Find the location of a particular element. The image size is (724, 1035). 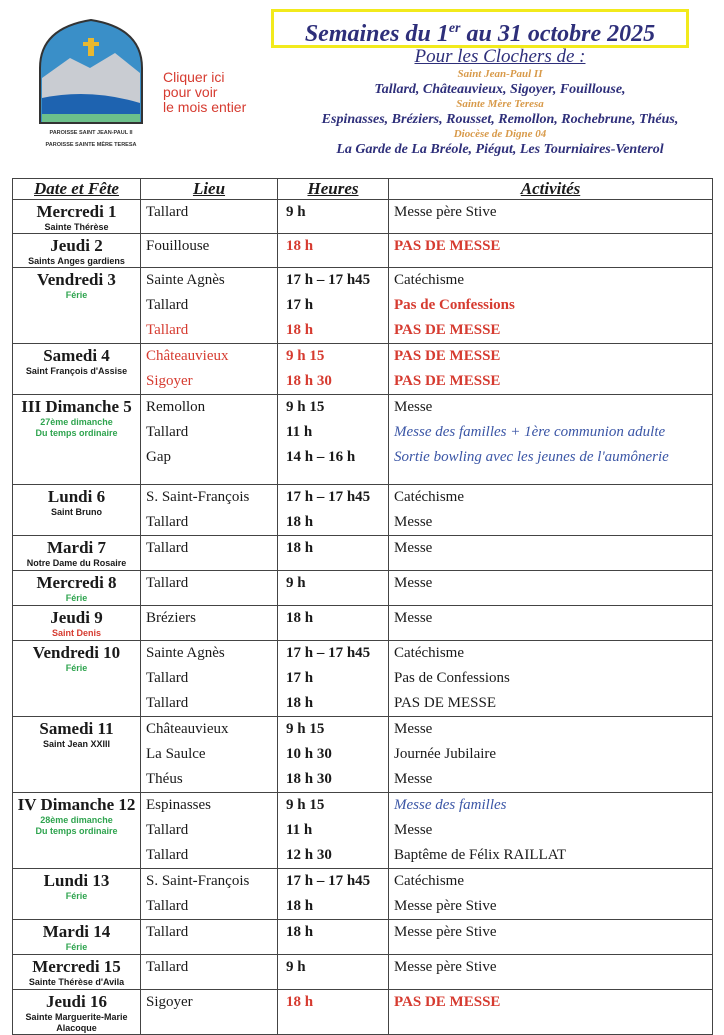

date-cell: Jeudi 2 Saints Anges gardiens is located at coordinates (76, 250).